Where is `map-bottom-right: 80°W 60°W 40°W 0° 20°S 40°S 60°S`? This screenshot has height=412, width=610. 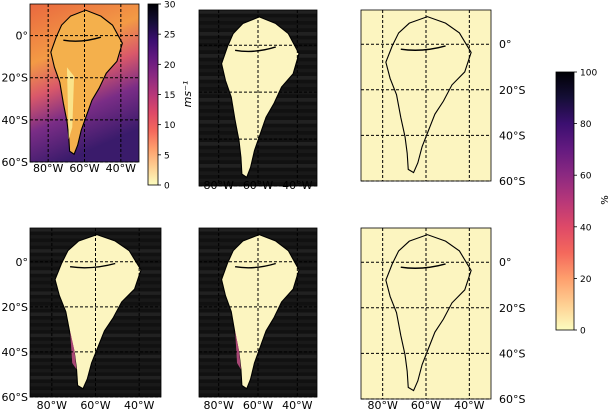 map-bottom-right: 80°W 60°W 40°W 0° 20°S 40°S 60°S is located at coordinates (442, 319).